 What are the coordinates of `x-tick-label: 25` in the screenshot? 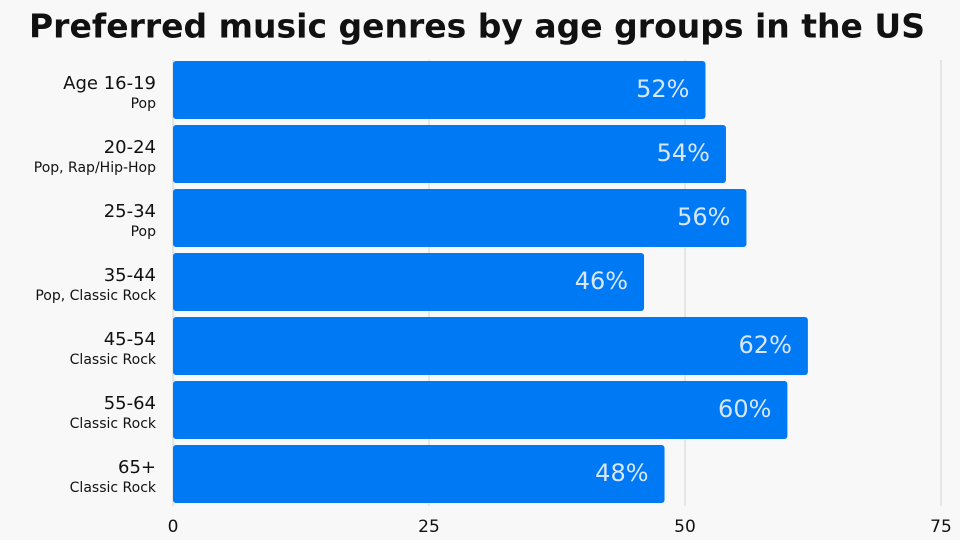 It's located at (429, 527).